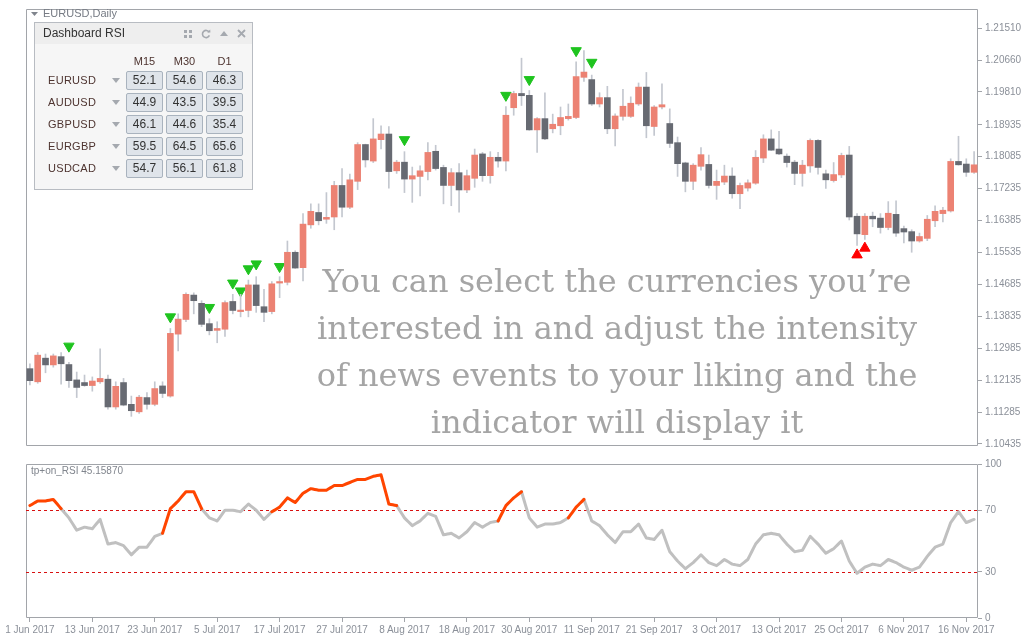  What do you see at coordinates (1003, 91) in the screenshot?
I see `y-tick-label: 1.19810` at bounding box center [1003, 91].